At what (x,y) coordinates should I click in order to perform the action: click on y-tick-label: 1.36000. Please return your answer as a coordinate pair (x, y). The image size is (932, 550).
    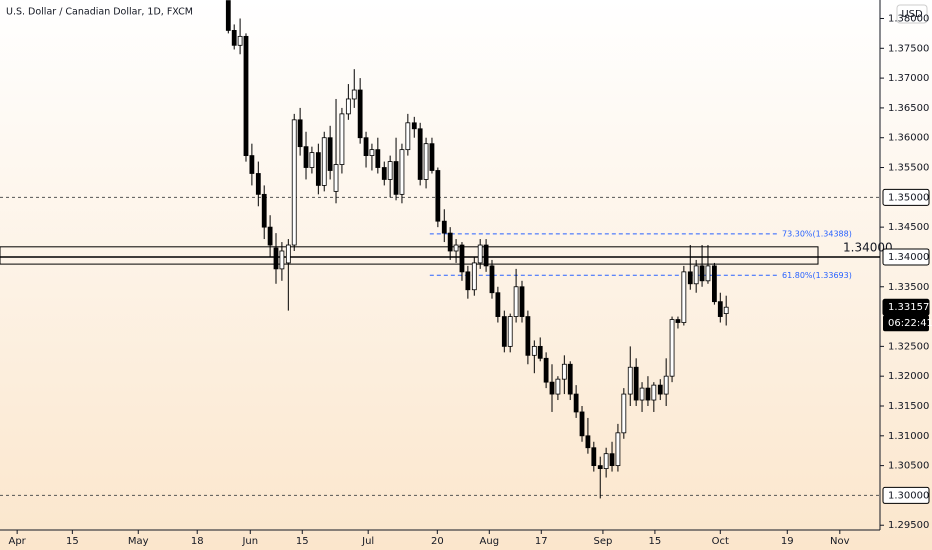
    Looking at the image, I should click on (908, 138).